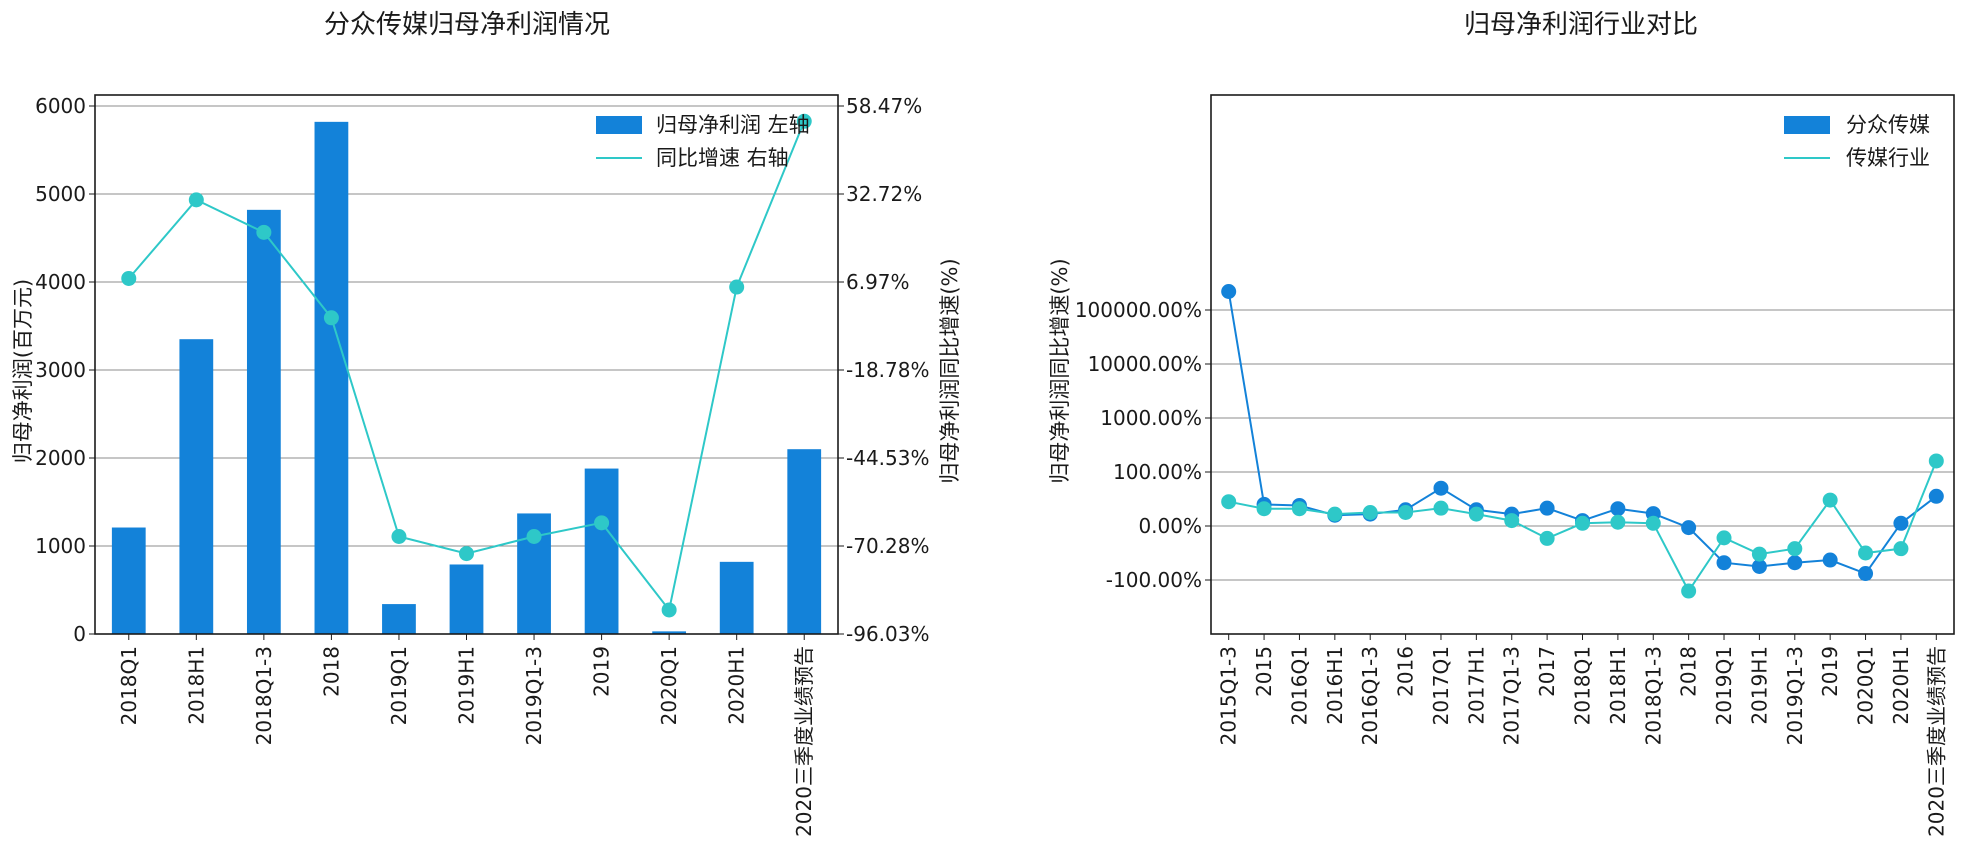  Describe the element at coordinates (1581, 25) in the screenshot. I see `industry-chart-title: 归母净利润行业对比` at that location.